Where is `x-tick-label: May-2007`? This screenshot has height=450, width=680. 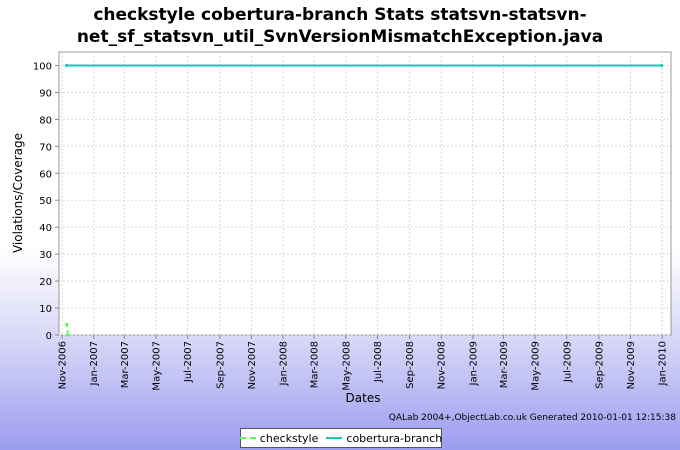 x-tick-label: May-2007 is located at coordinates (156, 366).